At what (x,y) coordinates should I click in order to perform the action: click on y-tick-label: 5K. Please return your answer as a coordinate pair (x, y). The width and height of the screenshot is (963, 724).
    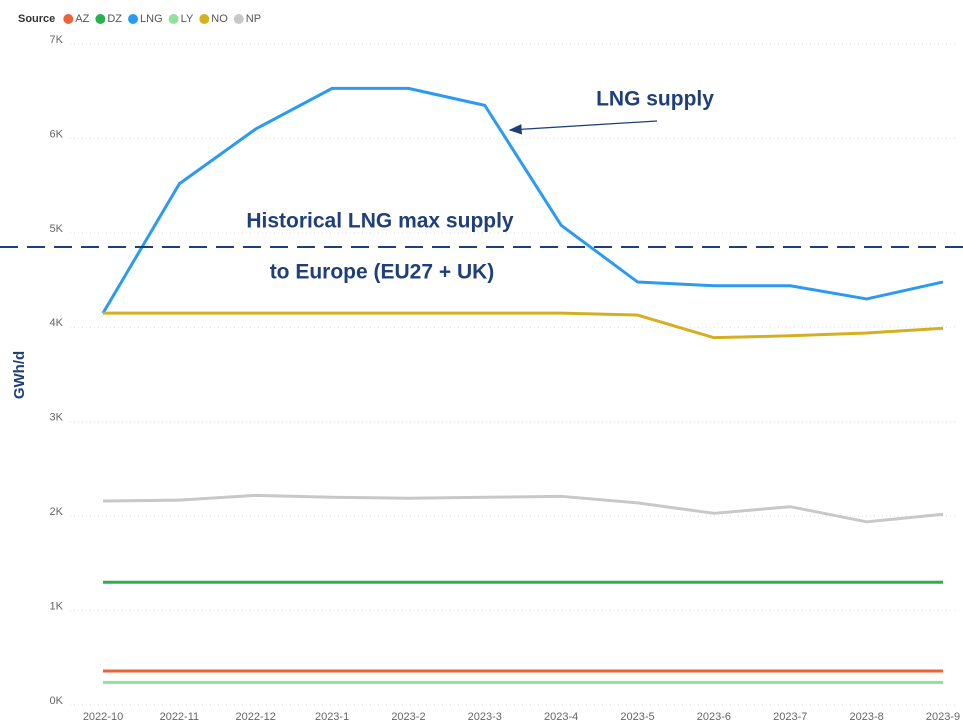
    Looking at the image, I should click on (57, 229).